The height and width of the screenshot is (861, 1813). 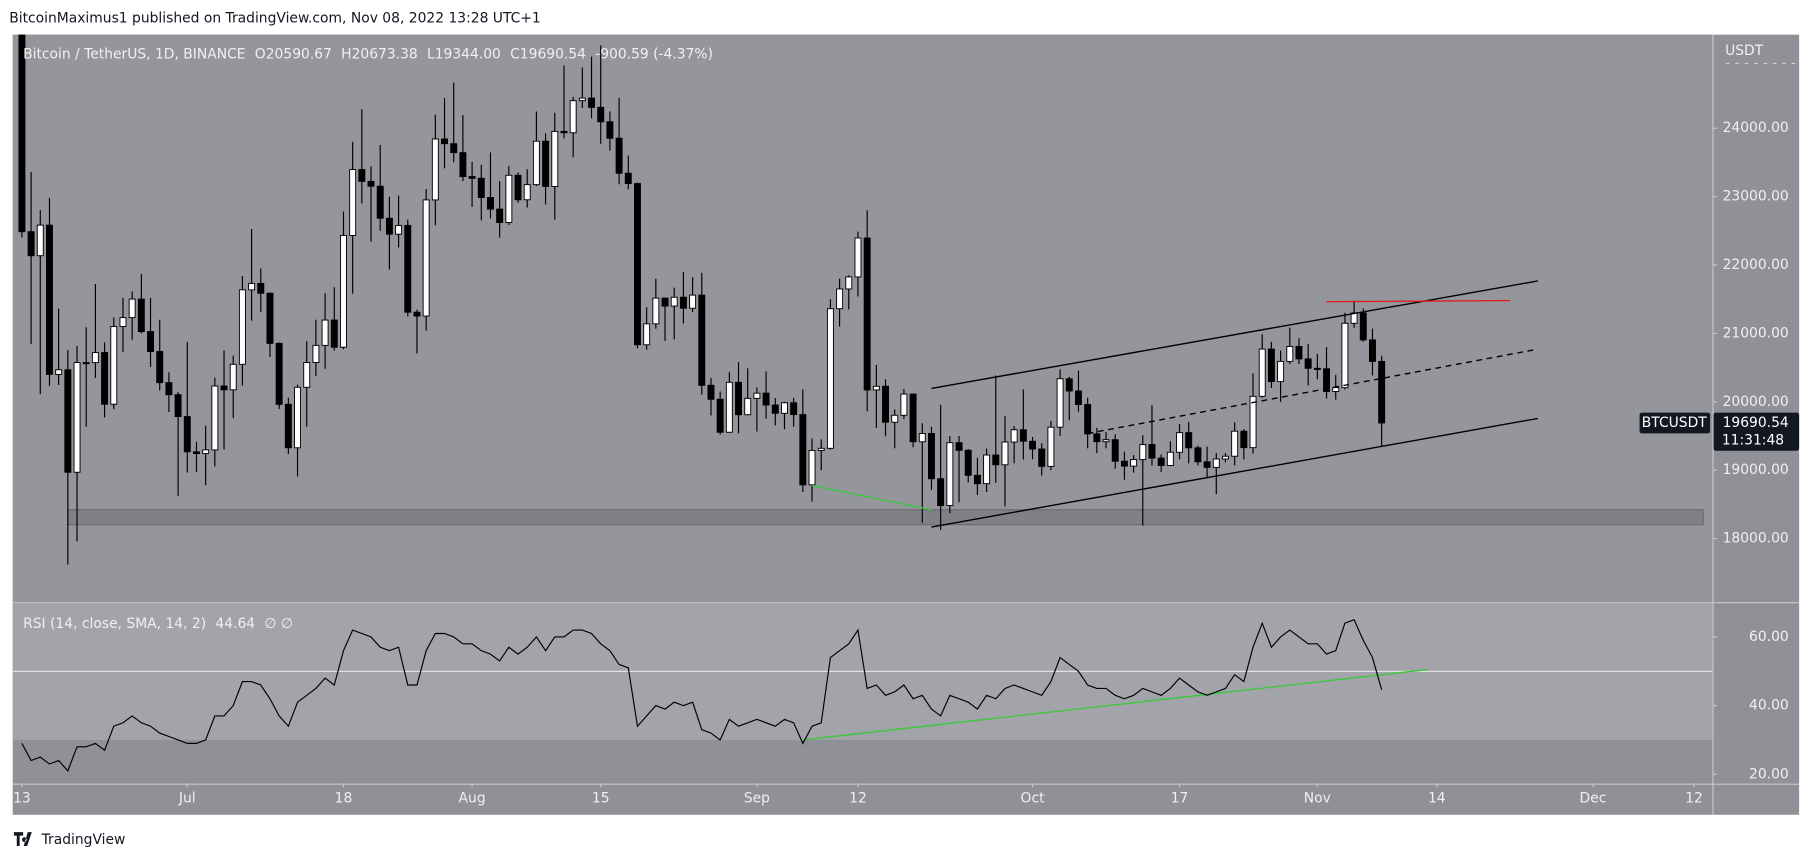 What do you see at coordinates (858, 799) in the screenshot?
I see `x-tick-label: 12` at bounding box center [858, 799].